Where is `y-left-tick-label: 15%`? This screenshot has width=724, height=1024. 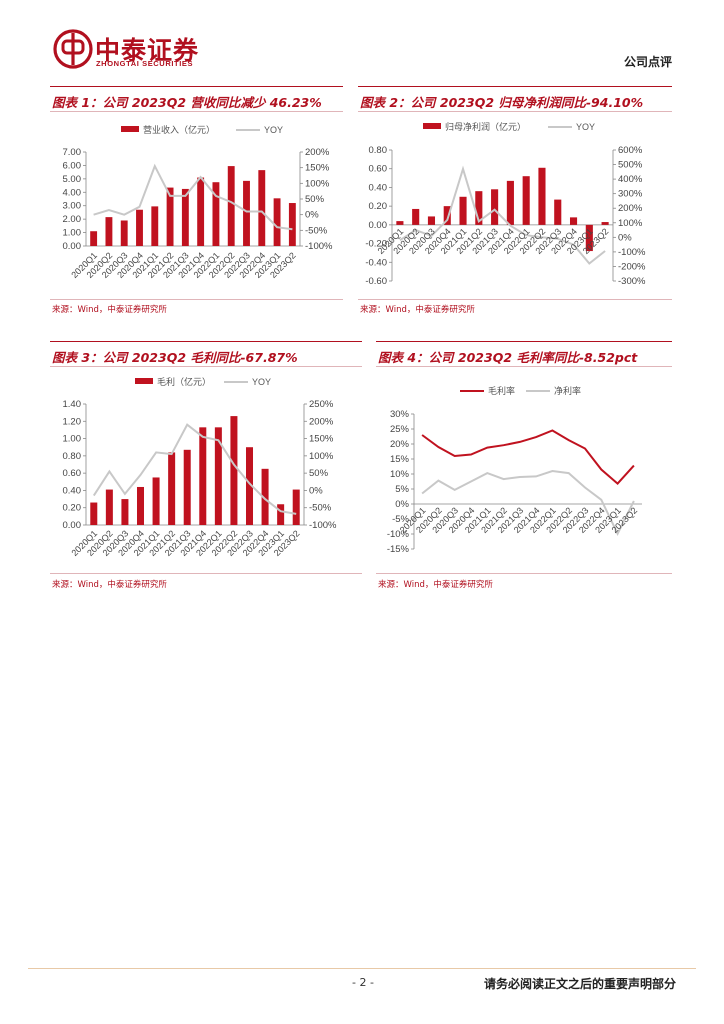
y-left-tick-label: 15% is located at coordinates (400, 459).